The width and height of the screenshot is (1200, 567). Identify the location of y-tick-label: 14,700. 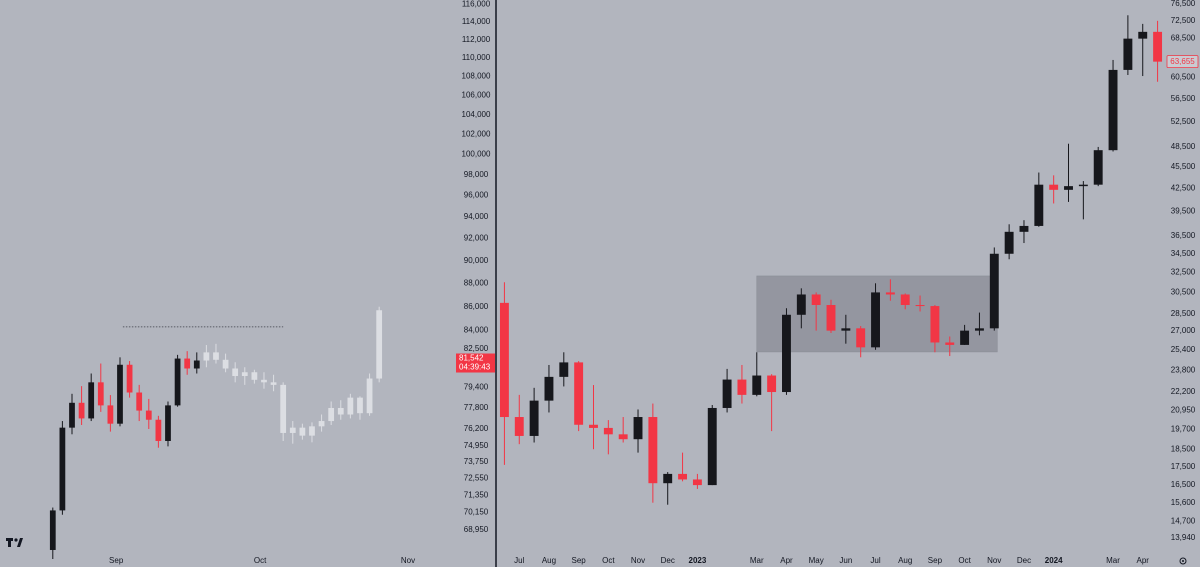
(1183, 520).